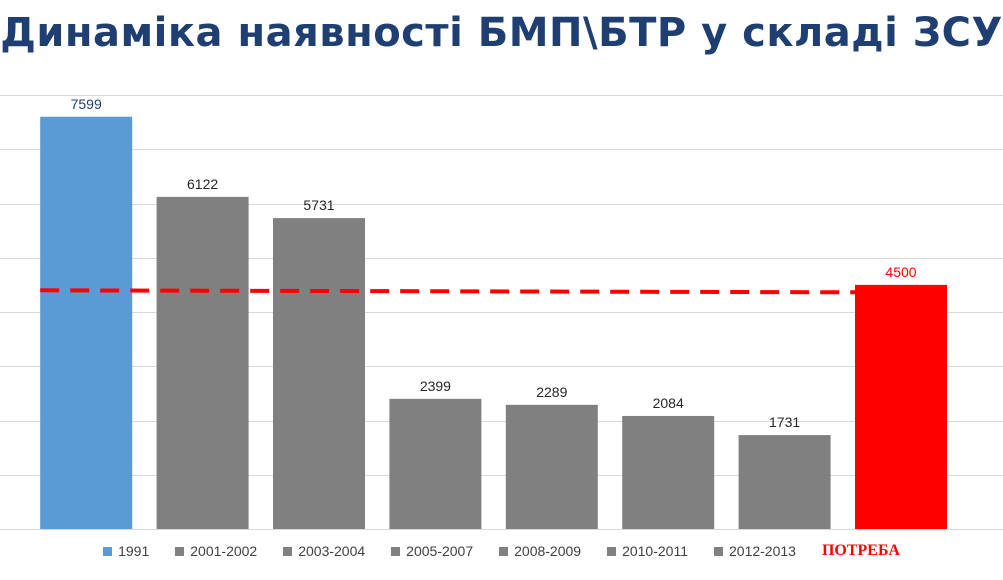 The height and width of the screenshot is (580, 1003). What do you see at coordinates (440, 551) in the screenshot?
I see `legend-label: 2005-2007` at bounding box center [440, 551].